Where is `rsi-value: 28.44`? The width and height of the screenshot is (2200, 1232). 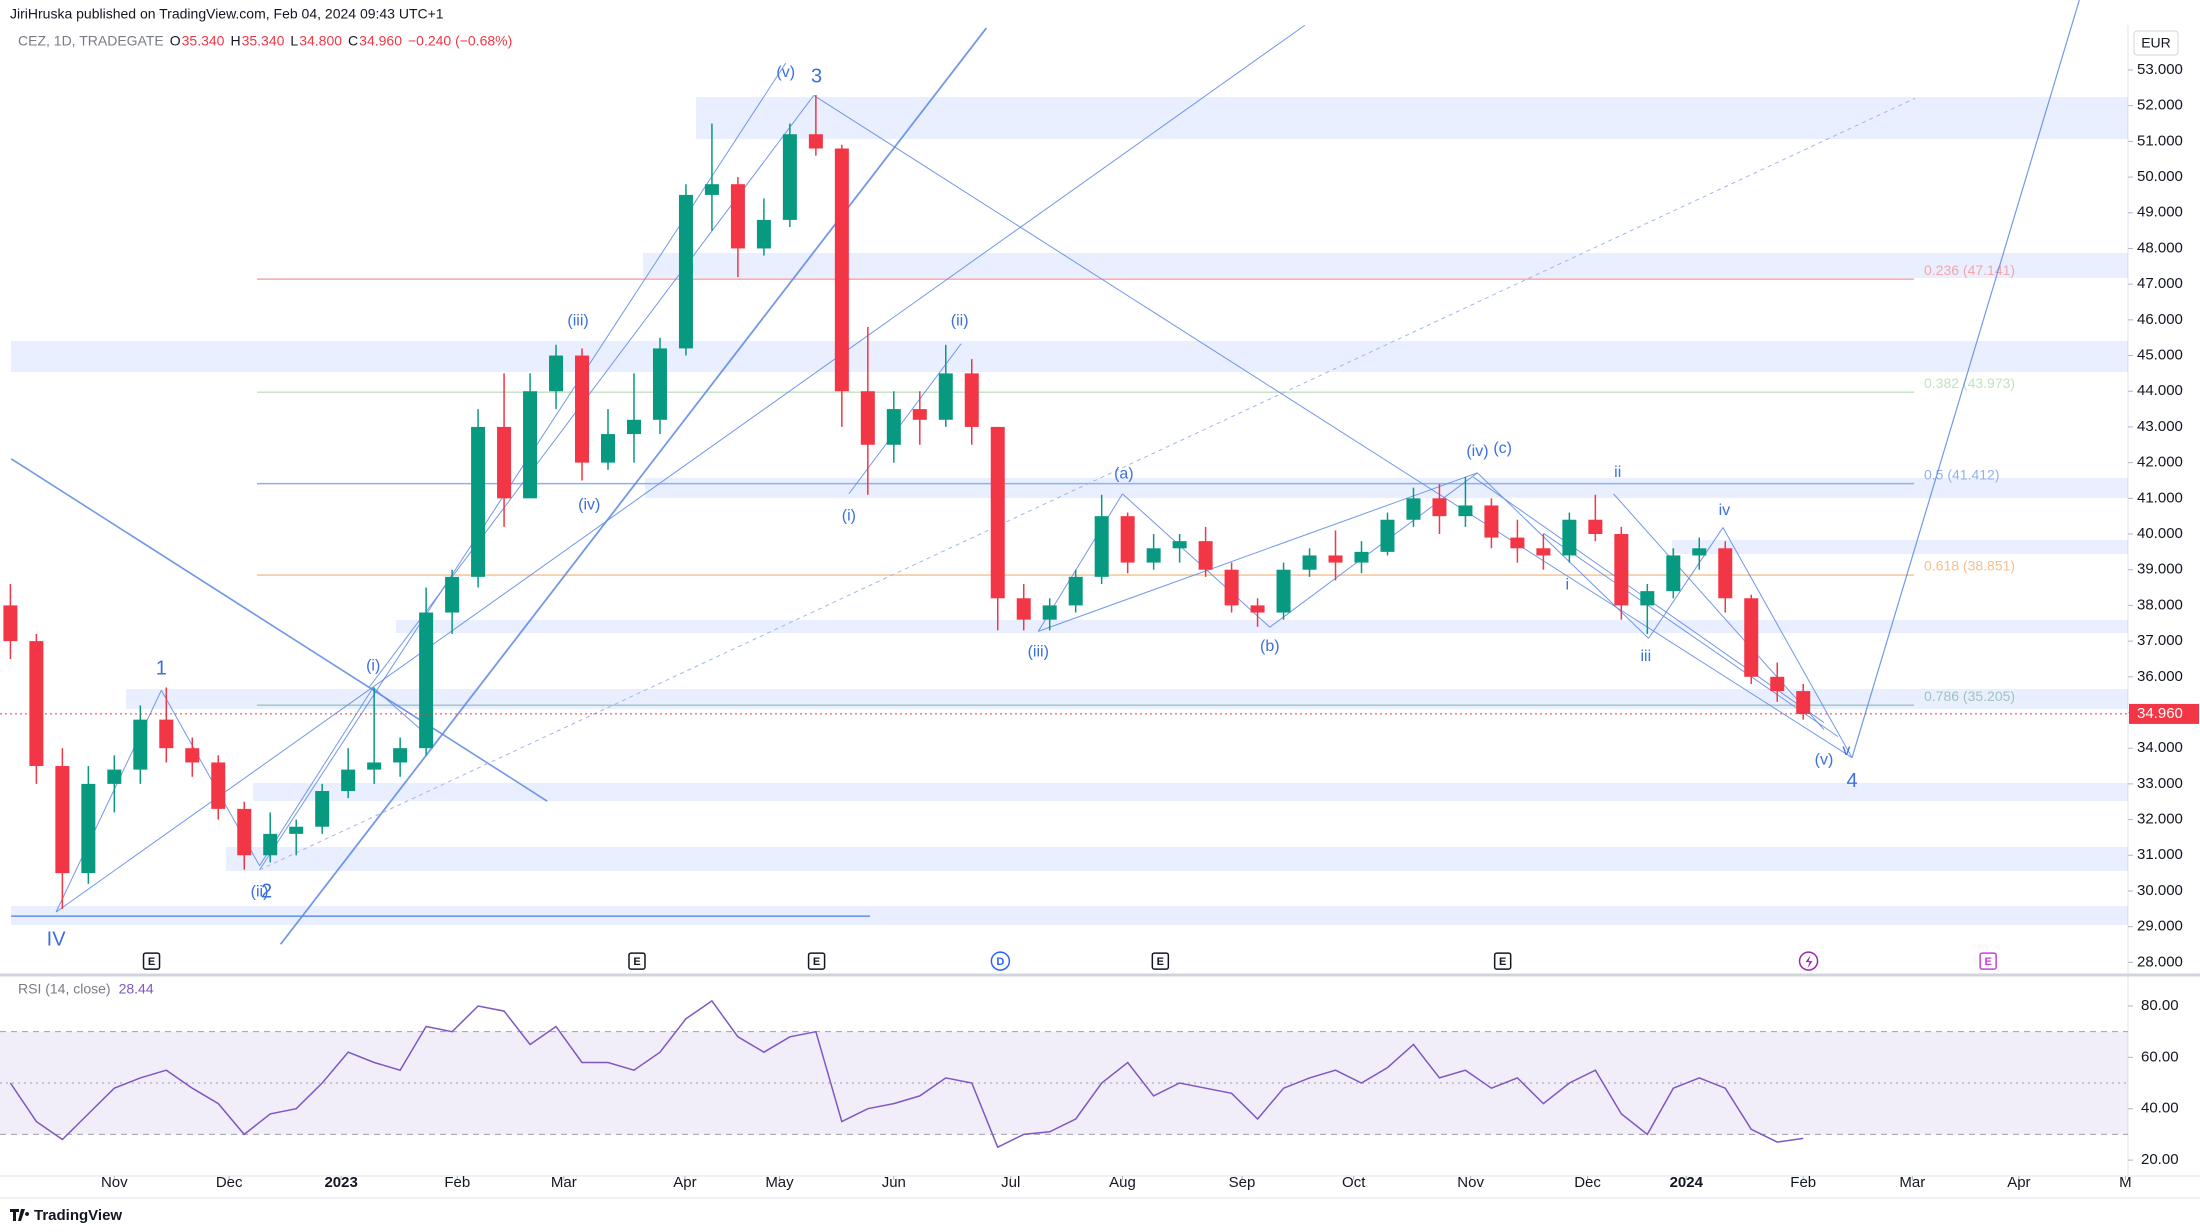
rsi-value: 28.44 is located at coordinates (136, 989).